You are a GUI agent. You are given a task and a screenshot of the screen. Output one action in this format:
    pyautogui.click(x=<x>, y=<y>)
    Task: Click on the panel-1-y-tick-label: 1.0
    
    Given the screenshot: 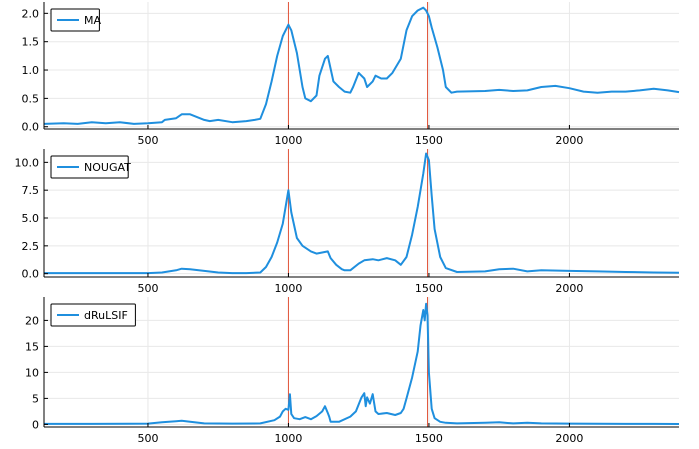 What is the action you would take?
    pyautogui.click(x=31, y=70)
    